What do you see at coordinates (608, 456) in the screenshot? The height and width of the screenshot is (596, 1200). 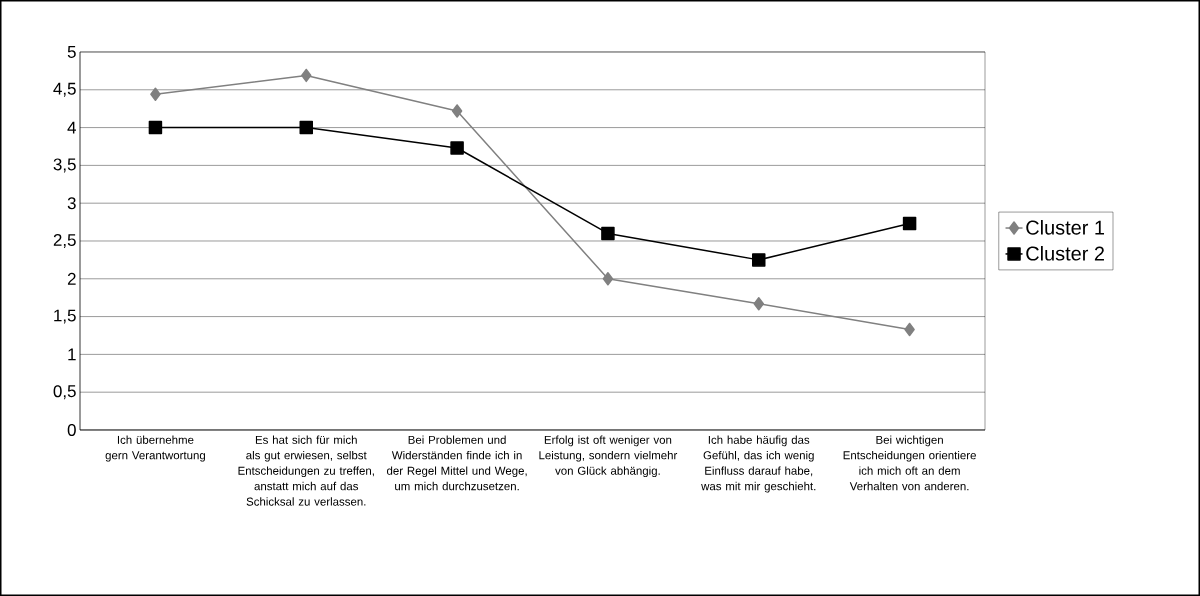 I see `x-tick-label: Erfolg ist oft weniger von Leistung, sondern vielmehr von Glück abhängig.` at bounding box center [608, 456].